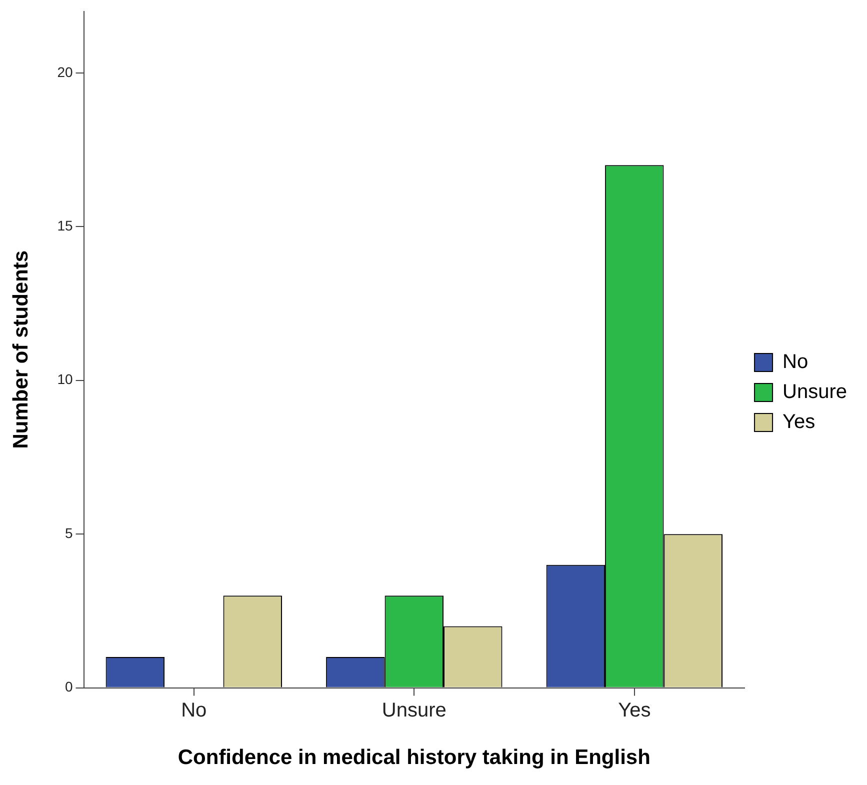 Image resolution: width=867 pixels, height=785 pixels. Describe the element at coordinates (65, 379) in the screenshot. I see `y-tick-label: 10` at that location.